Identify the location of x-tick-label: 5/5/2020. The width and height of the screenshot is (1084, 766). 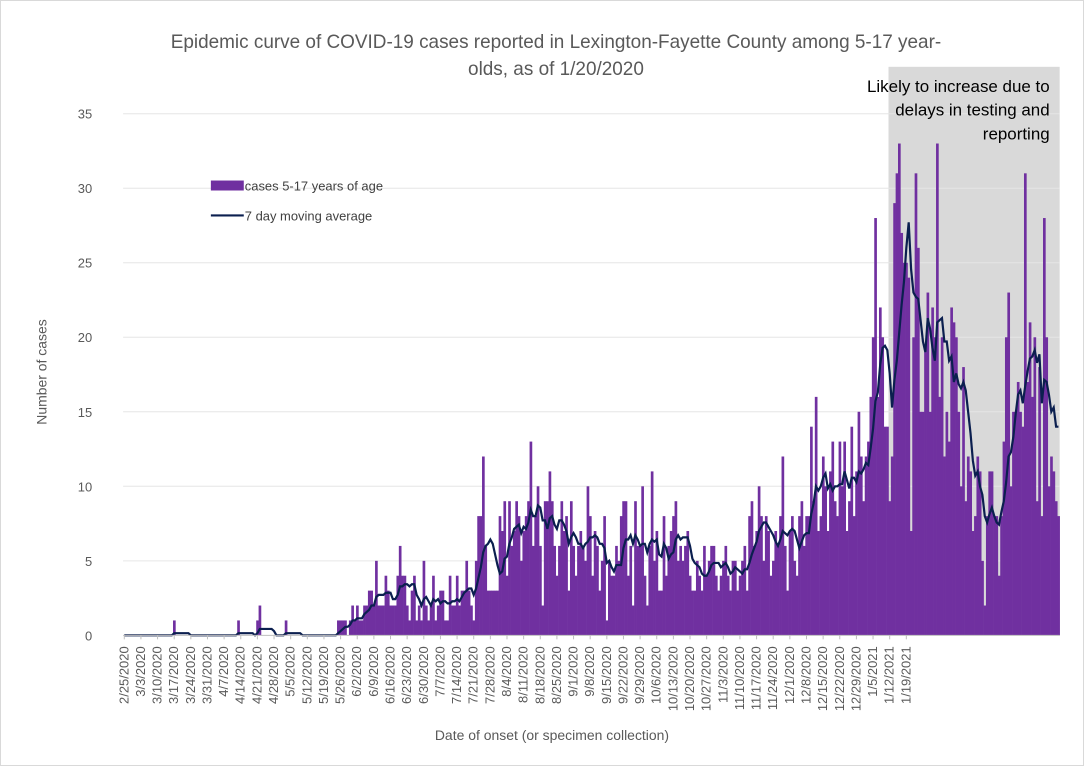
(290, 671).